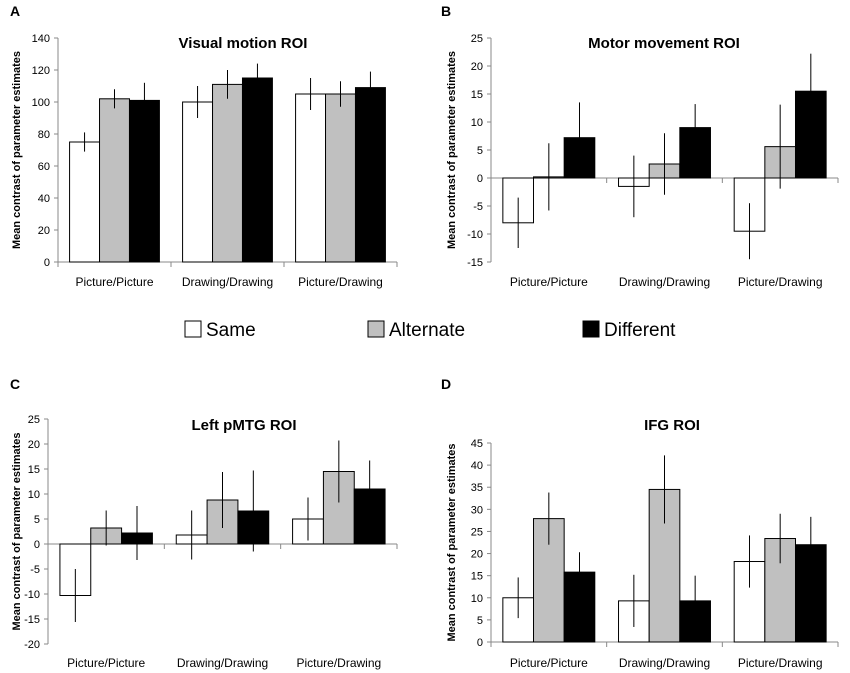 The height and width of the screenshot is (673, 850). What do you see at coordinates (15, 384) in the screenshot?
I see `panel-letter: C` at bounding box center [15, 384].